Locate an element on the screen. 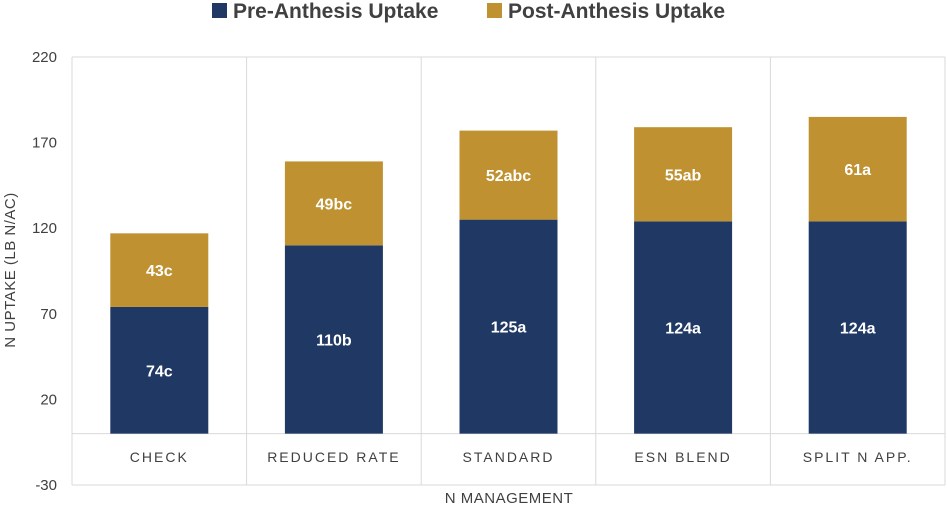 Image resolution: width=947 pixels, height=509 pixels. data-label: 61a is located at coordinates (857, 170).